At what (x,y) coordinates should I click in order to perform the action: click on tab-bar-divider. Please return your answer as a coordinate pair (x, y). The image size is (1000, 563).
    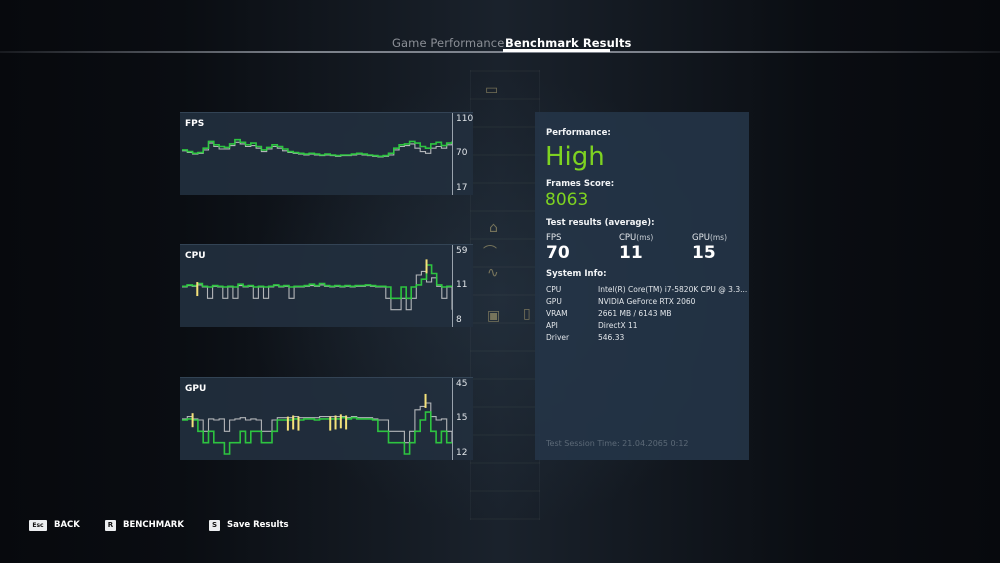
    Looking at the image, I should click on (500, 52).